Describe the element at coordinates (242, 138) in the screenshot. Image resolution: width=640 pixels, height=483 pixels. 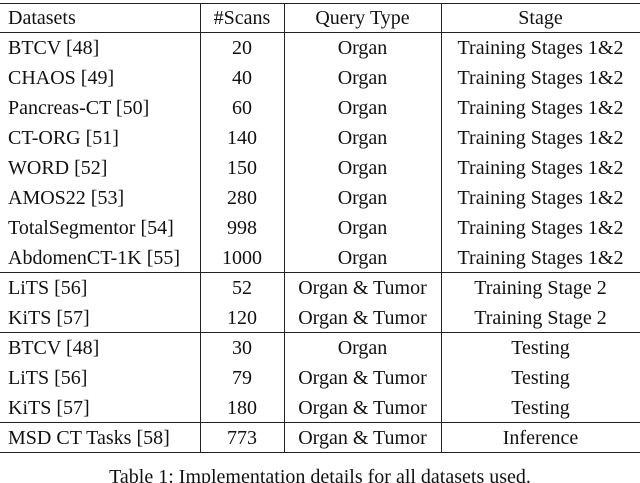
I see `table-cell: 140` at that location.